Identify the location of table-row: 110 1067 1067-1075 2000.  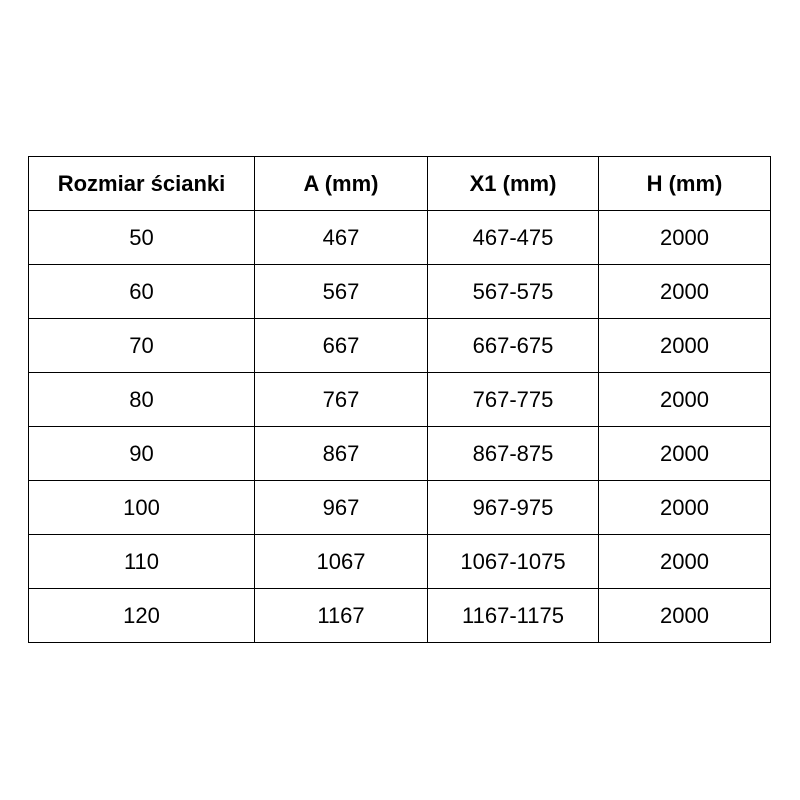
(399, 561).